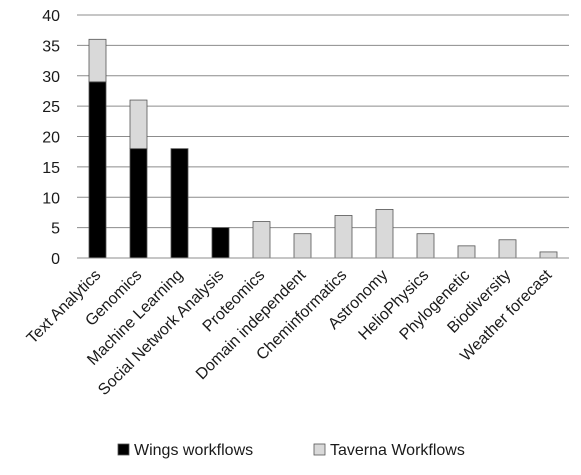  Describe the element at coordinates (193, 450) in the screenshot. I see `legend-label: Wings workflows` at that location.